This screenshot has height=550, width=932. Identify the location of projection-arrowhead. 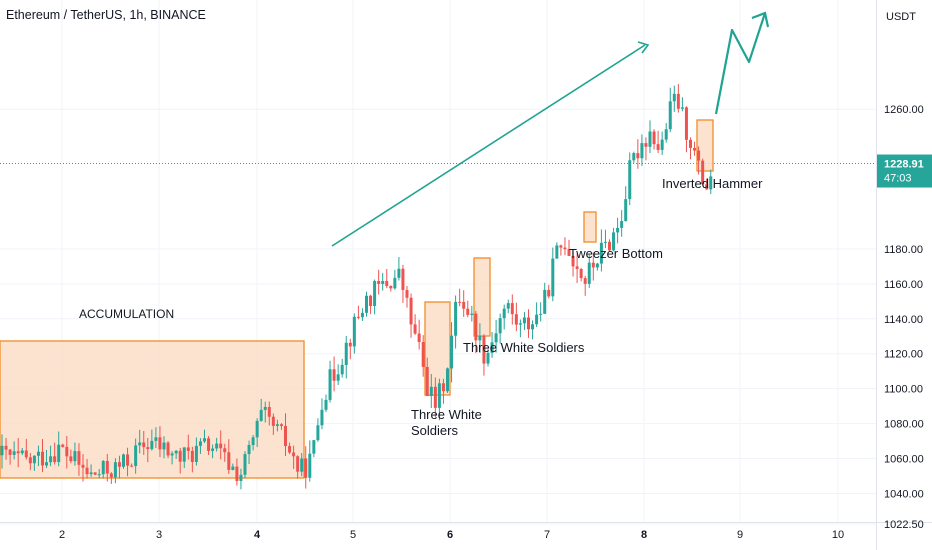
(760, 19).